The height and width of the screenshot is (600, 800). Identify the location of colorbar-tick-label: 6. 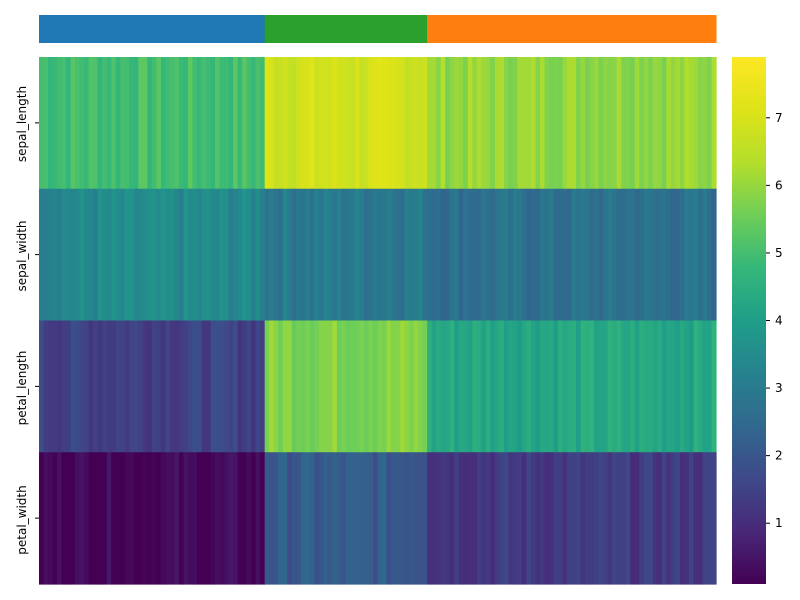
(779, 185).